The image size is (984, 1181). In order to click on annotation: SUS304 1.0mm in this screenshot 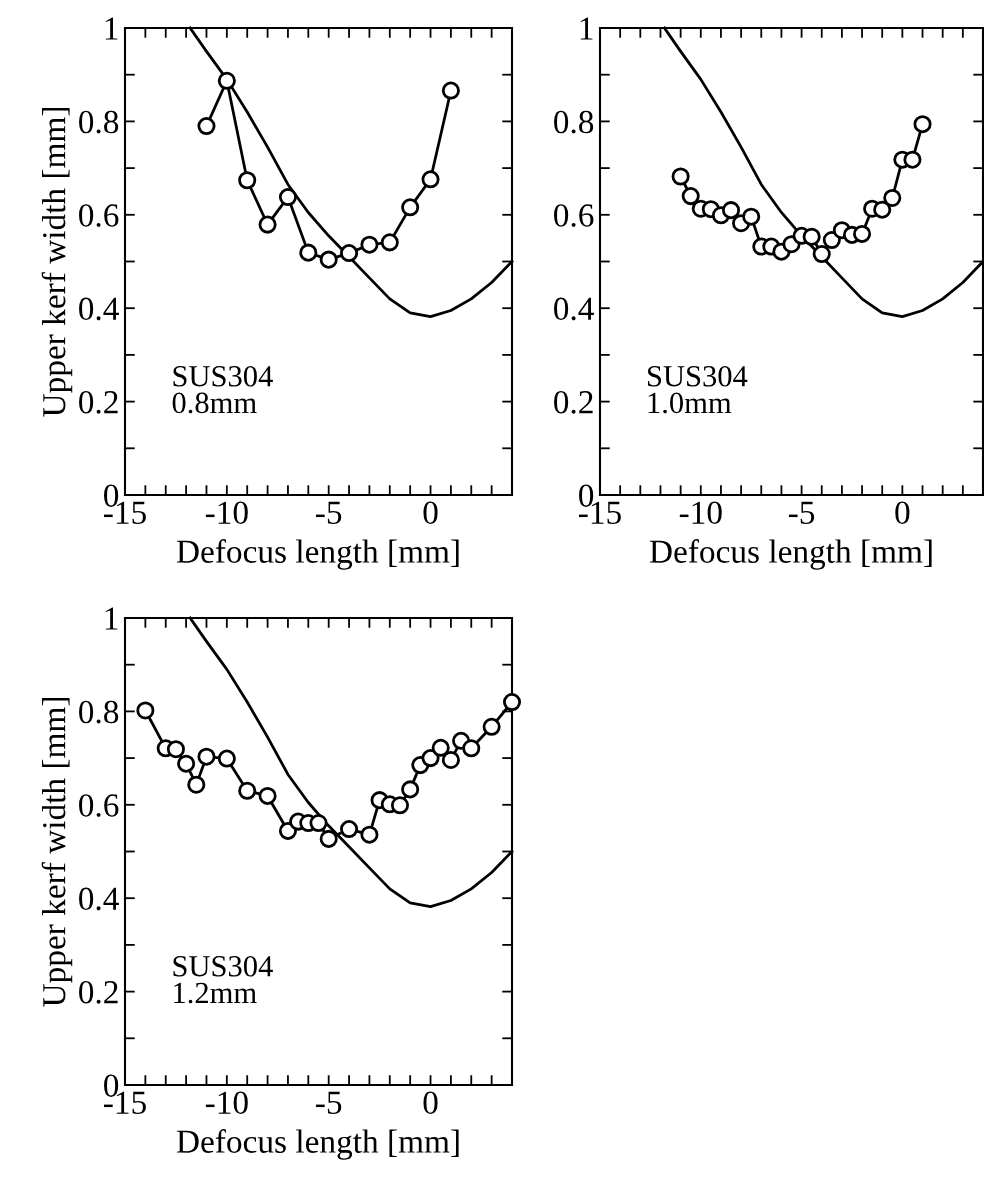, I will do `click(698, 389)`.